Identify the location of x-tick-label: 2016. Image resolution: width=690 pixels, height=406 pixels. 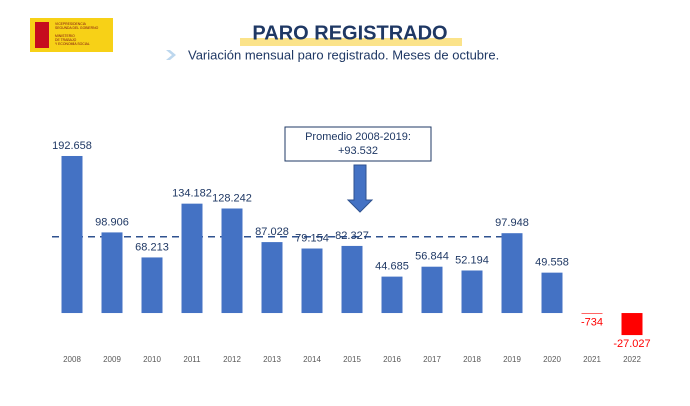
(392, 359).